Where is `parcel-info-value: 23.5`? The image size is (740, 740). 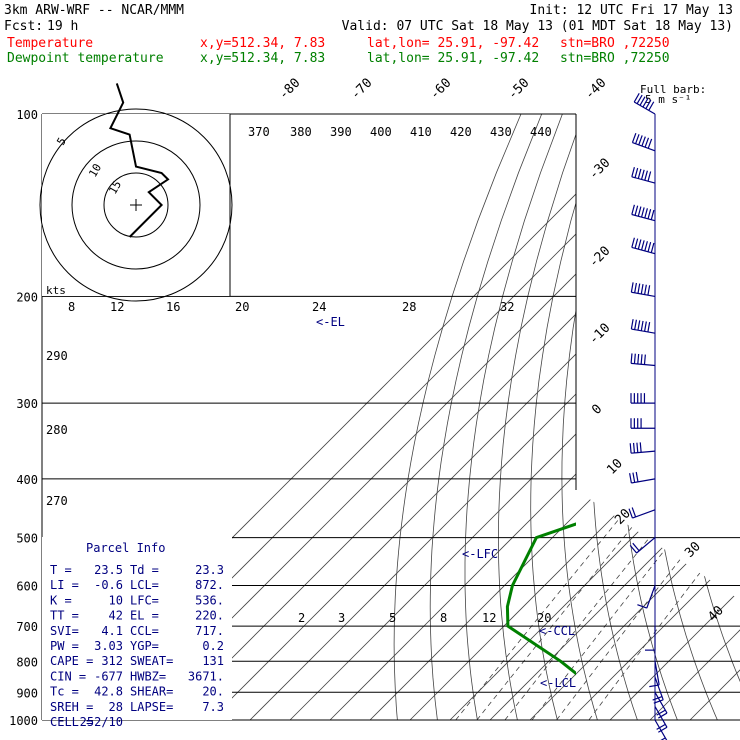
parcel-info-value: 23.5 is located at coordinates (108, 570).